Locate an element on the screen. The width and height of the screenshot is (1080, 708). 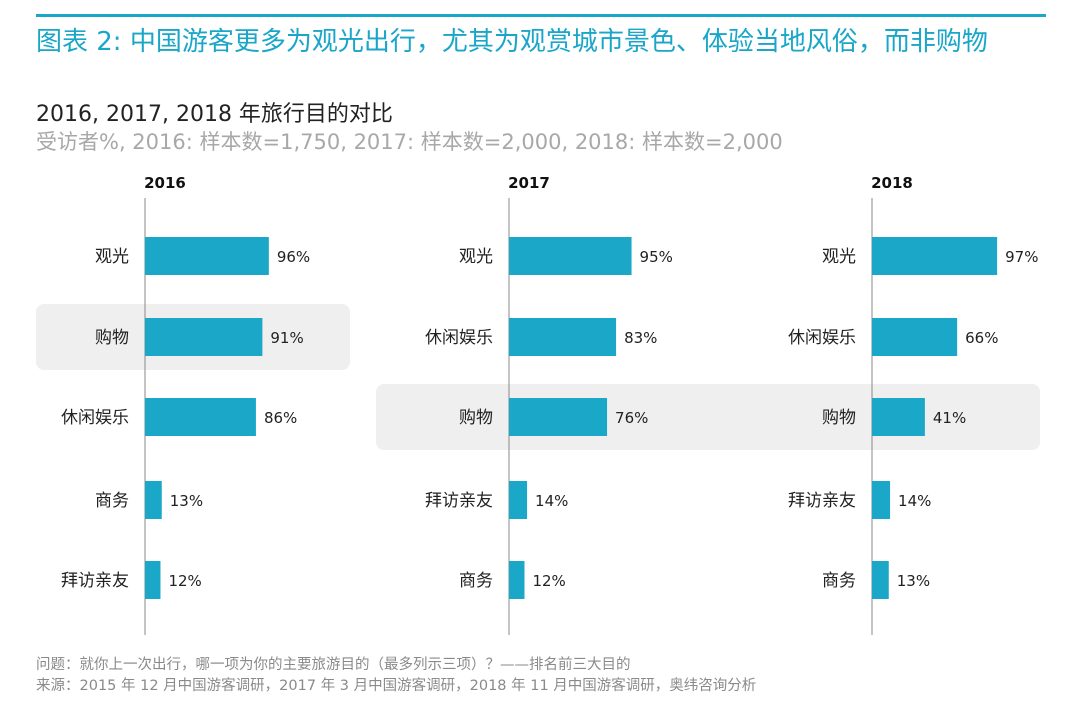
panel-title-2016: 2016 is located at coordinates (165, 183).